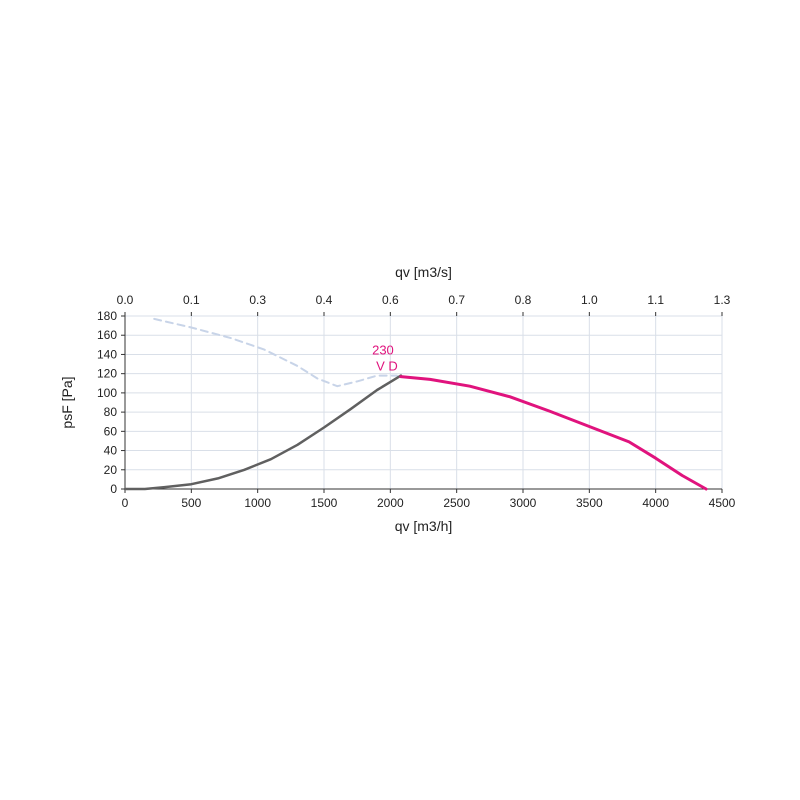 This screenshot has width=800, height=800. I want to click on y-tick-label: 120, so click(107, 374).